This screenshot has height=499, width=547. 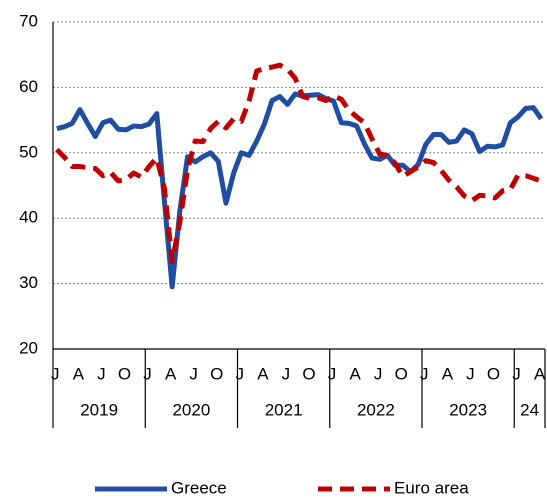 What do you see at coordinates (28, 217) in the screenshot?
I see `y-tick-label: 40` at bounding box center [28, 217].